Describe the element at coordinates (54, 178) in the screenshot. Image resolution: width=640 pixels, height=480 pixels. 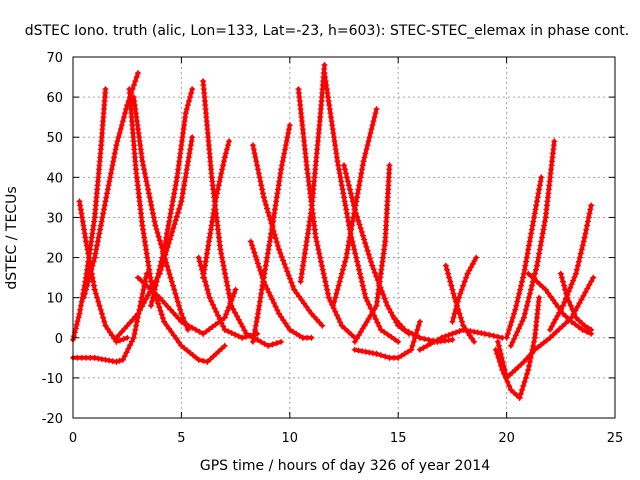
I see `y-tick-label: 40` at that location.